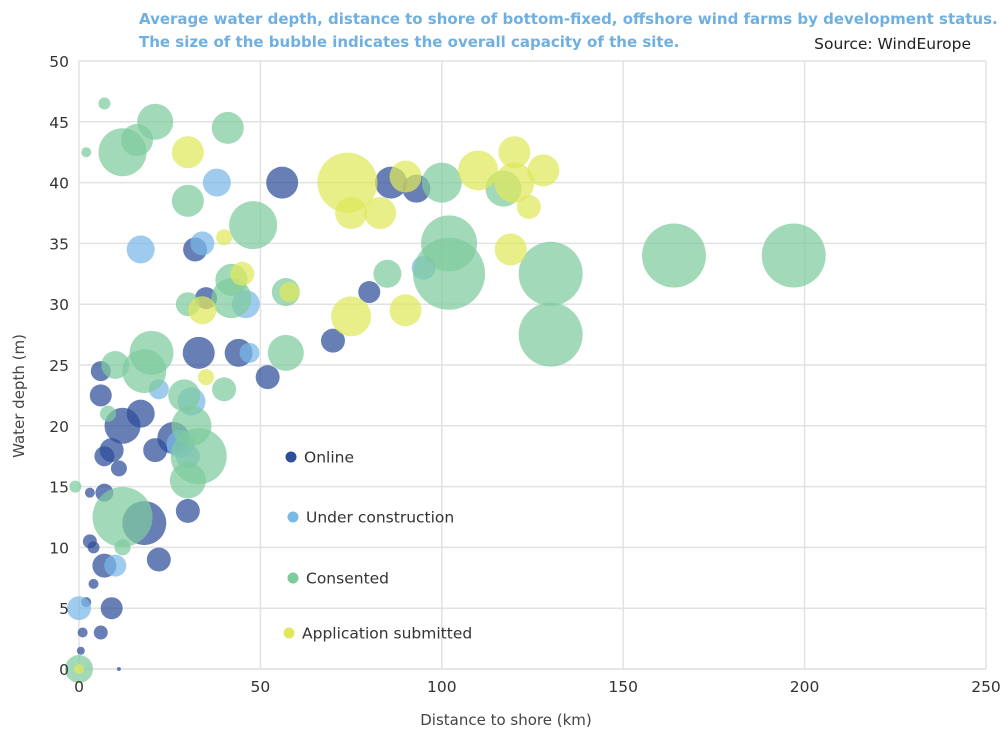 The image size is (1004, 729). I want to click on x-tick-label: 150, so click(623, 687).